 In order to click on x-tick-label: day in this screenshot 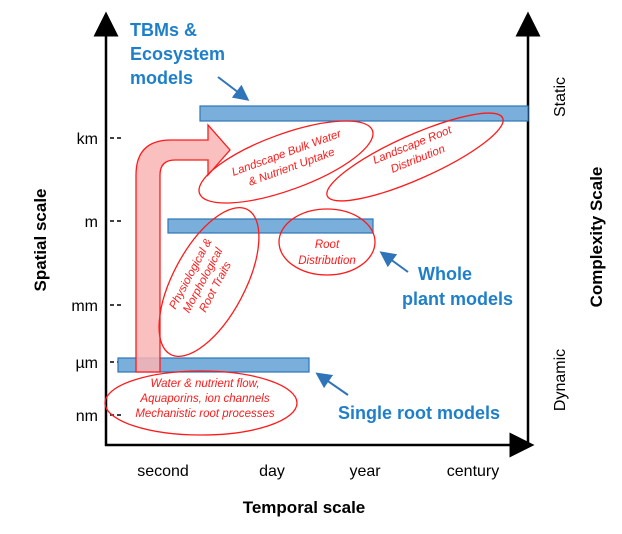, I will do `click(272, 471)`.